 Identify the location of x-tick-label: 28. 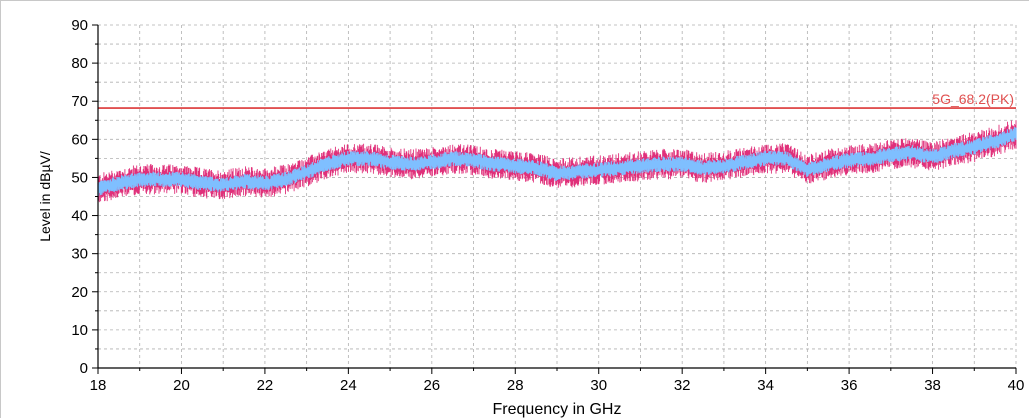
(515, 385).